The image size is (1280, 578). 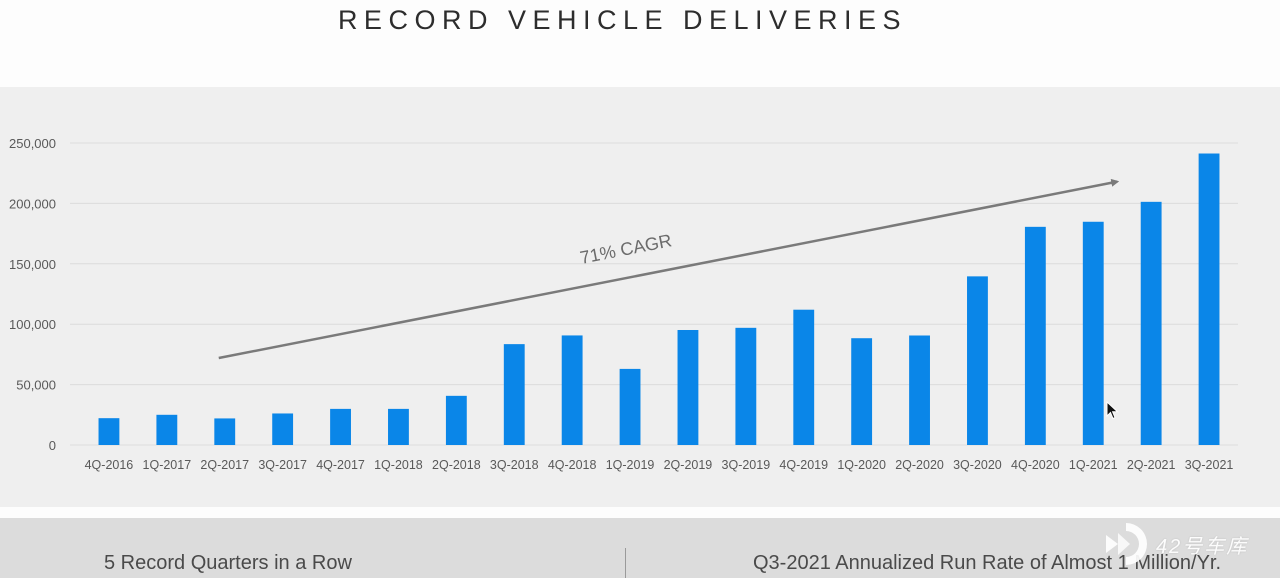 I want to click on y-tick-label: 150,000, so click(x=32, y=264).